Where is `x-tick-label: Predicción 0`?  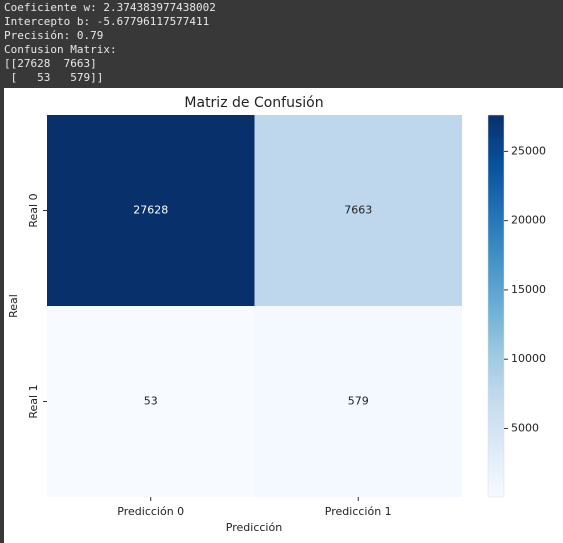 x-tick-label: Predicción 0 is located at coordinates (150, 511).